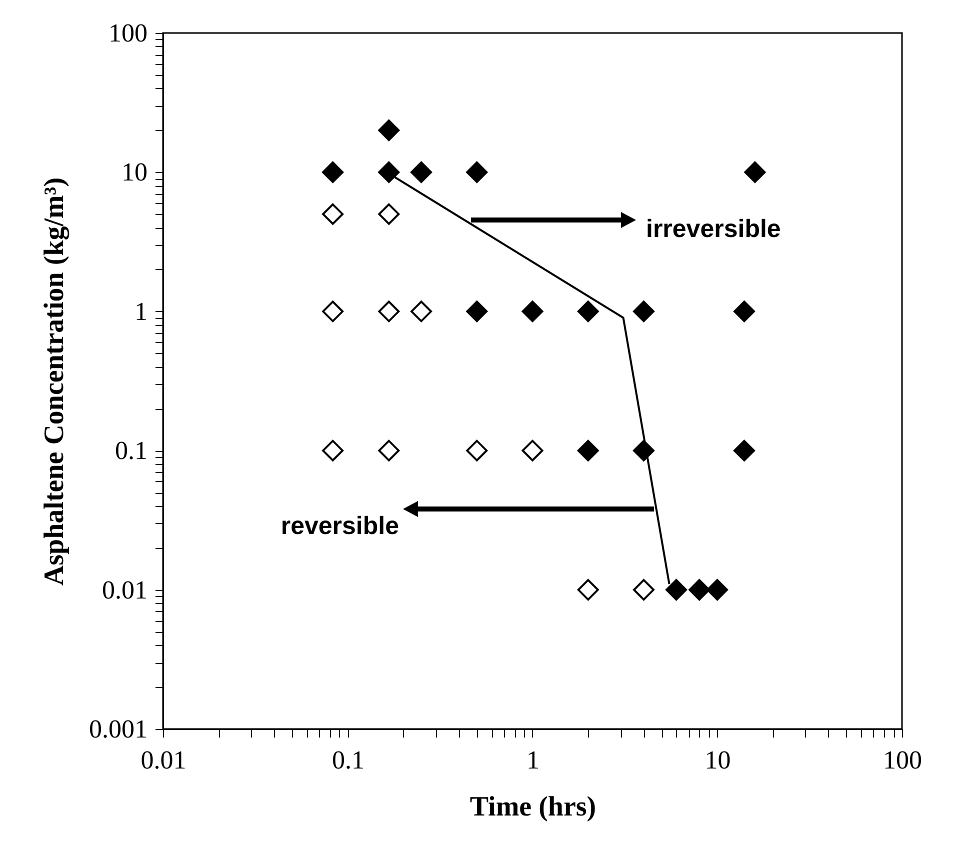 The image size is (967, 861). I want to click on x-tick-label: 10, so click(717, 760).